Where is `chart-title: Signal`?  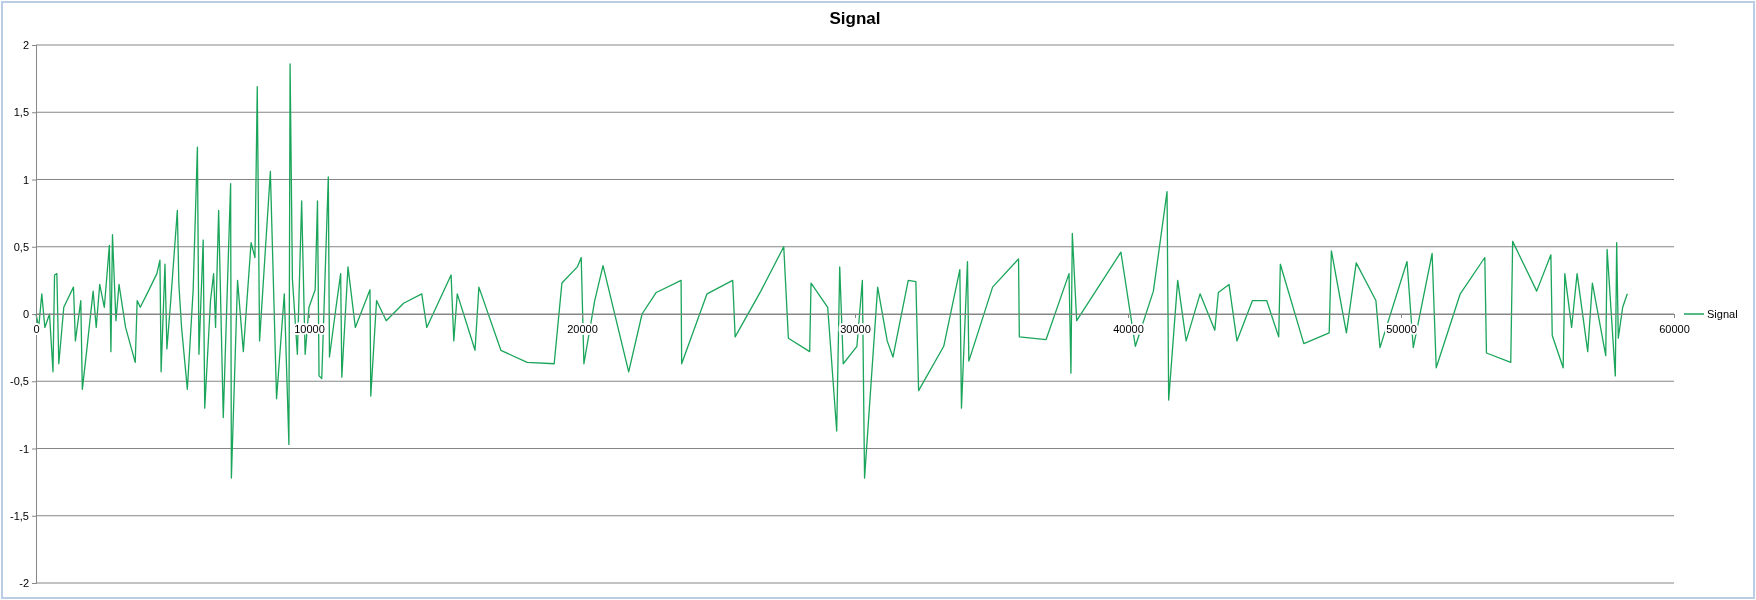
chart-title: Signal is located at coordinates (855, 18).